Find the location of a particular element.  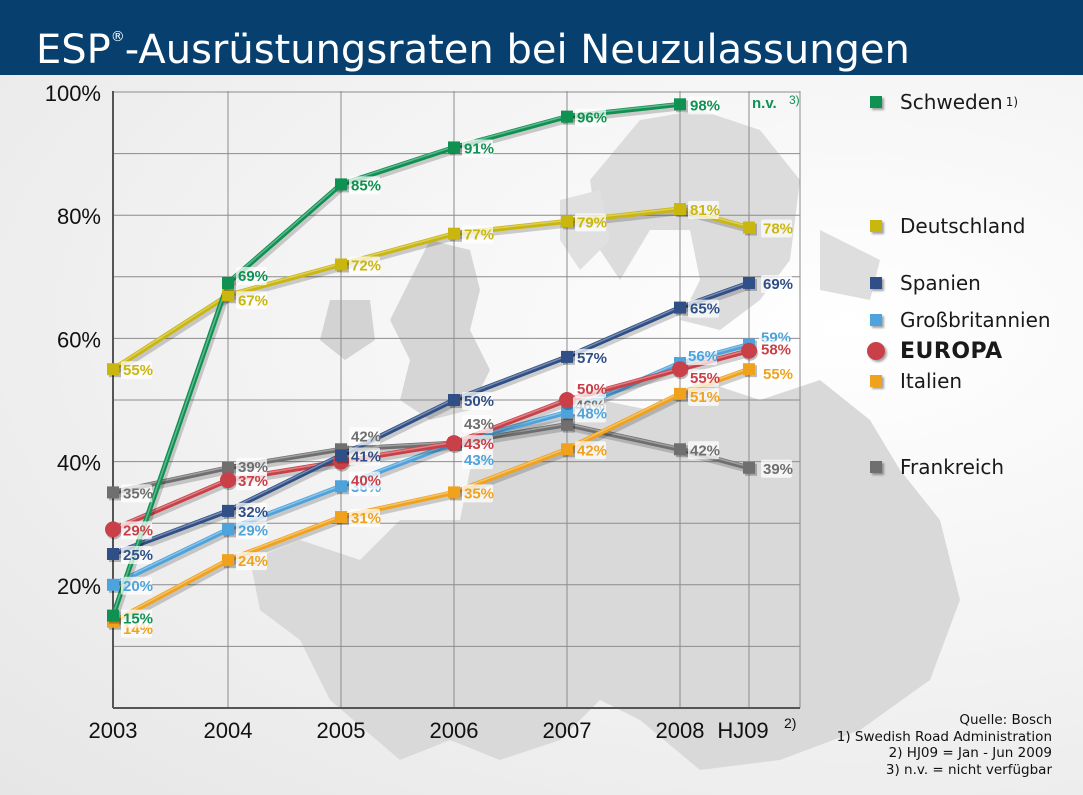

marker-spanien-2007 is located at coordinates (567, 356).